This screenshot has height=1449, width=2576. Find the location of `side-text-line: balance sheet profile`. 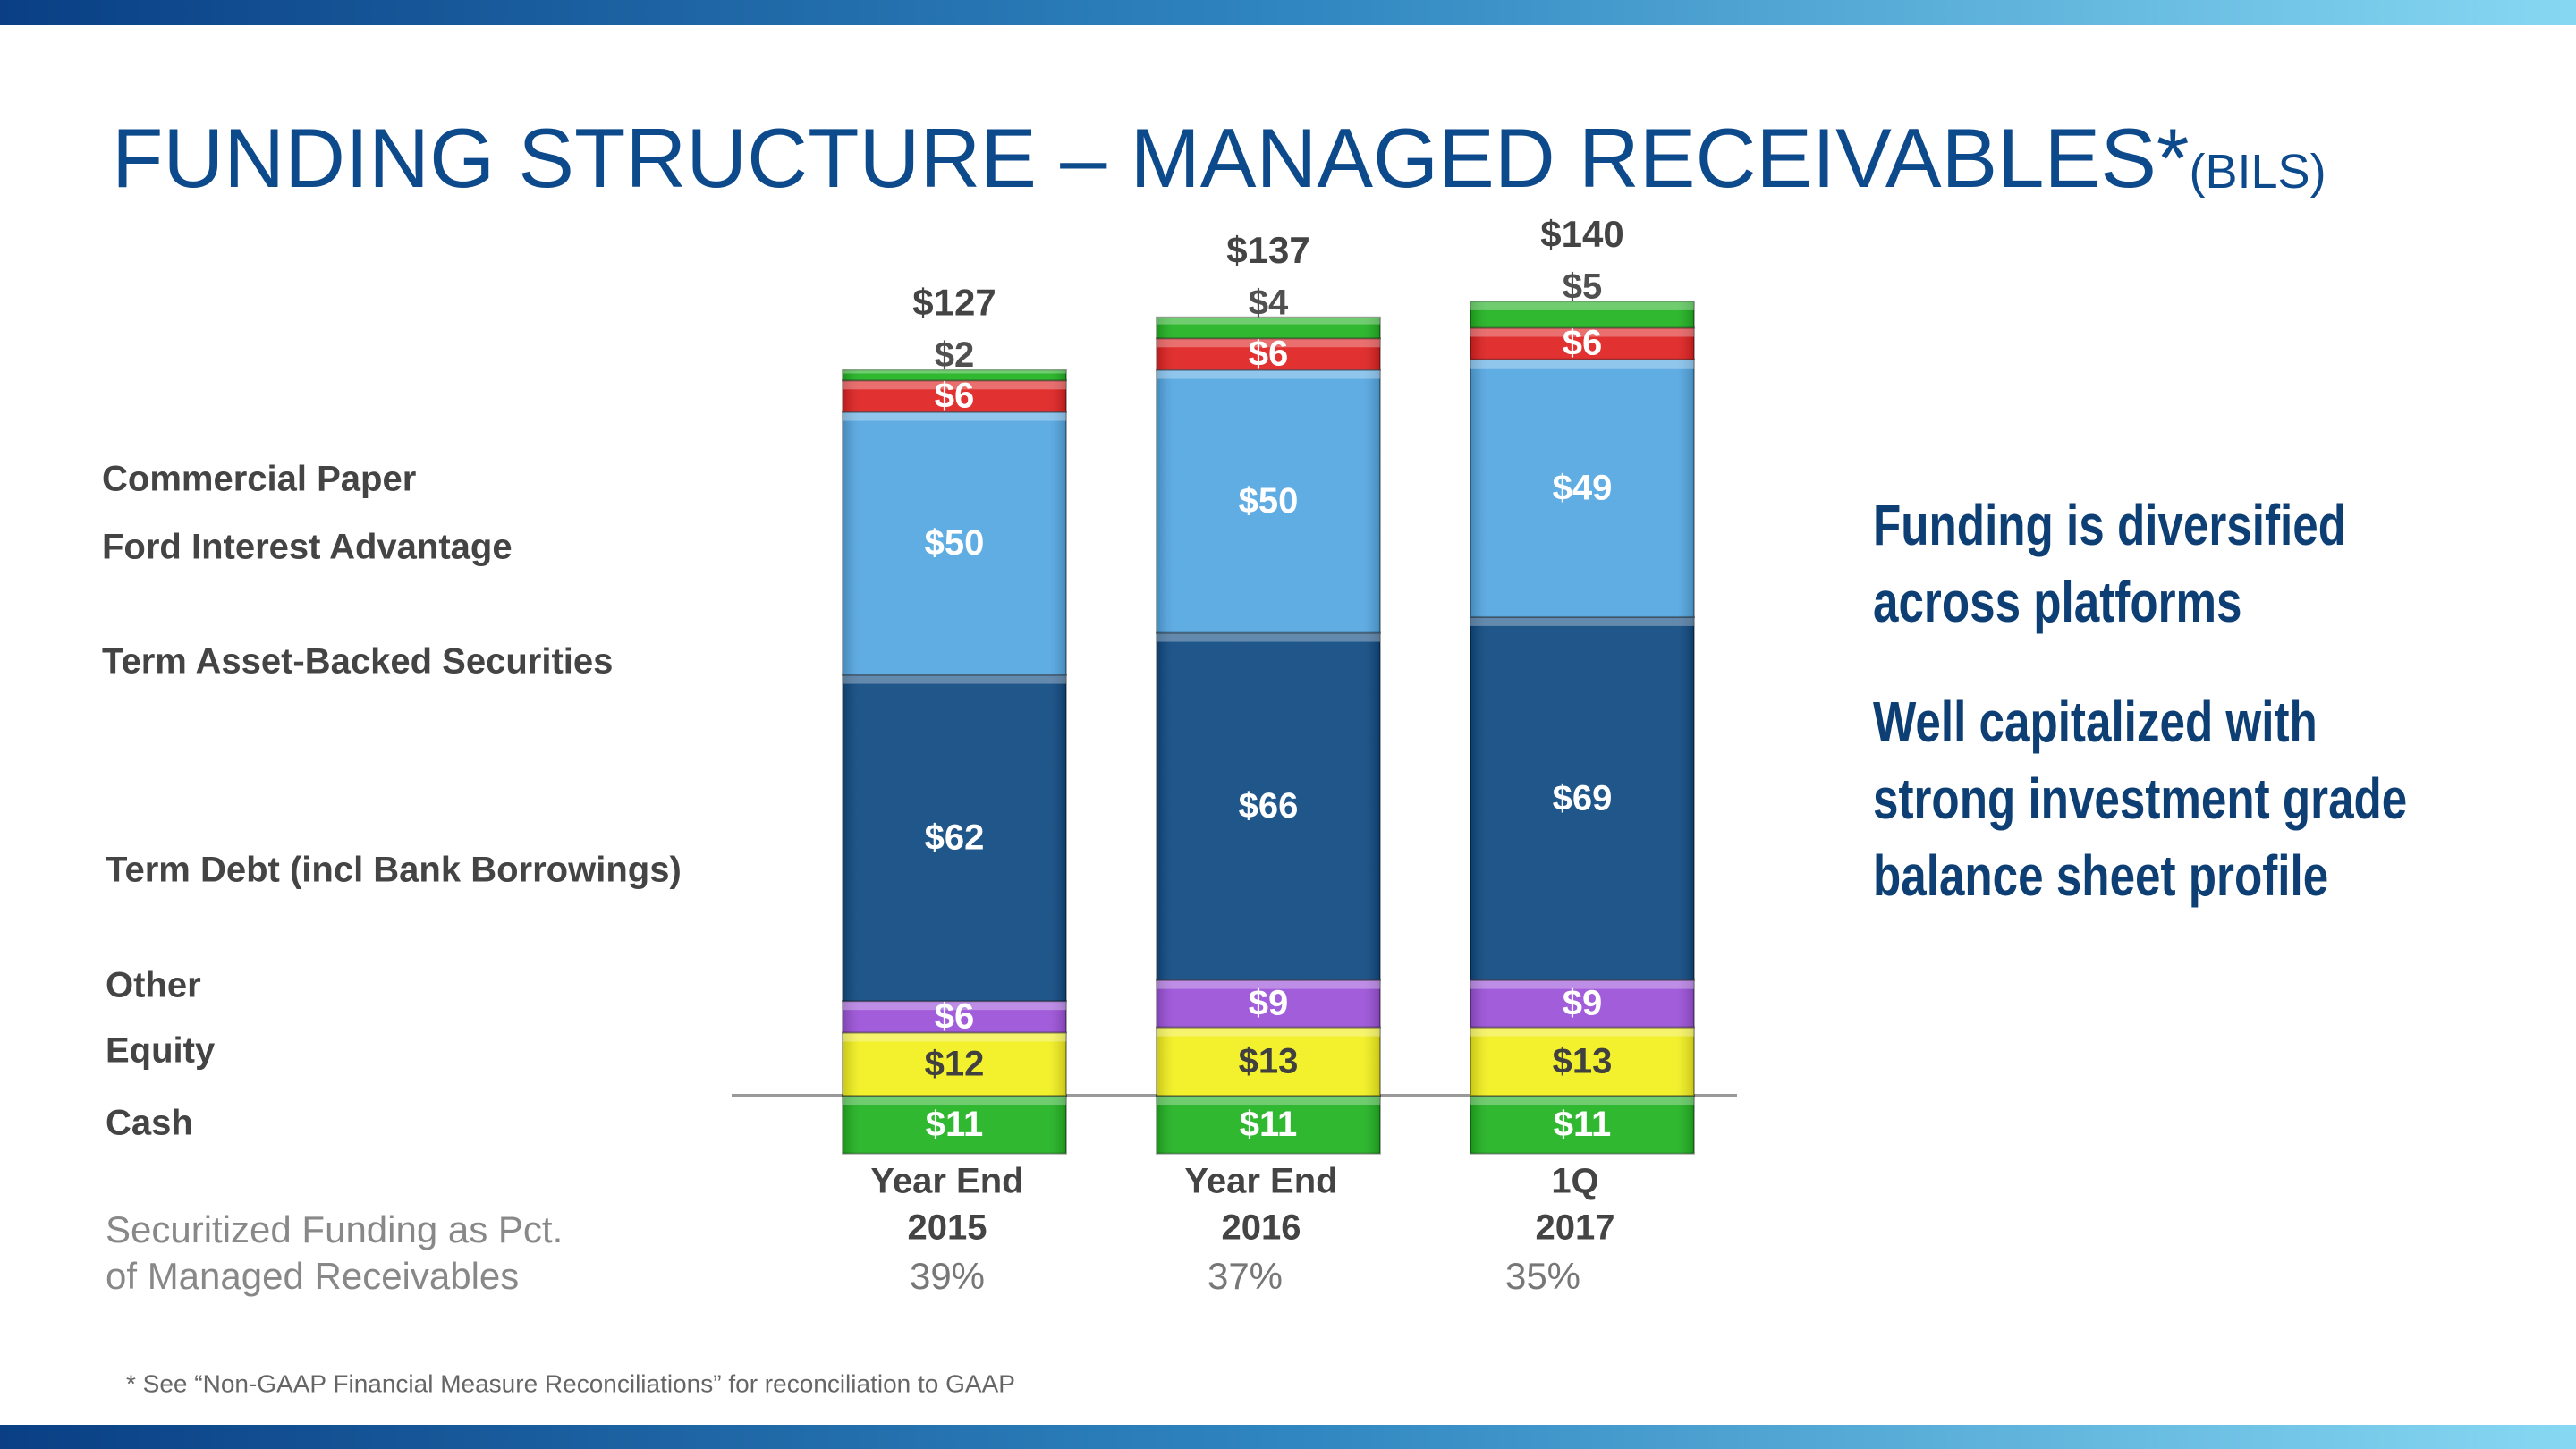

side-text-line: balance sheet profile is located at coordinates (2100, 877).